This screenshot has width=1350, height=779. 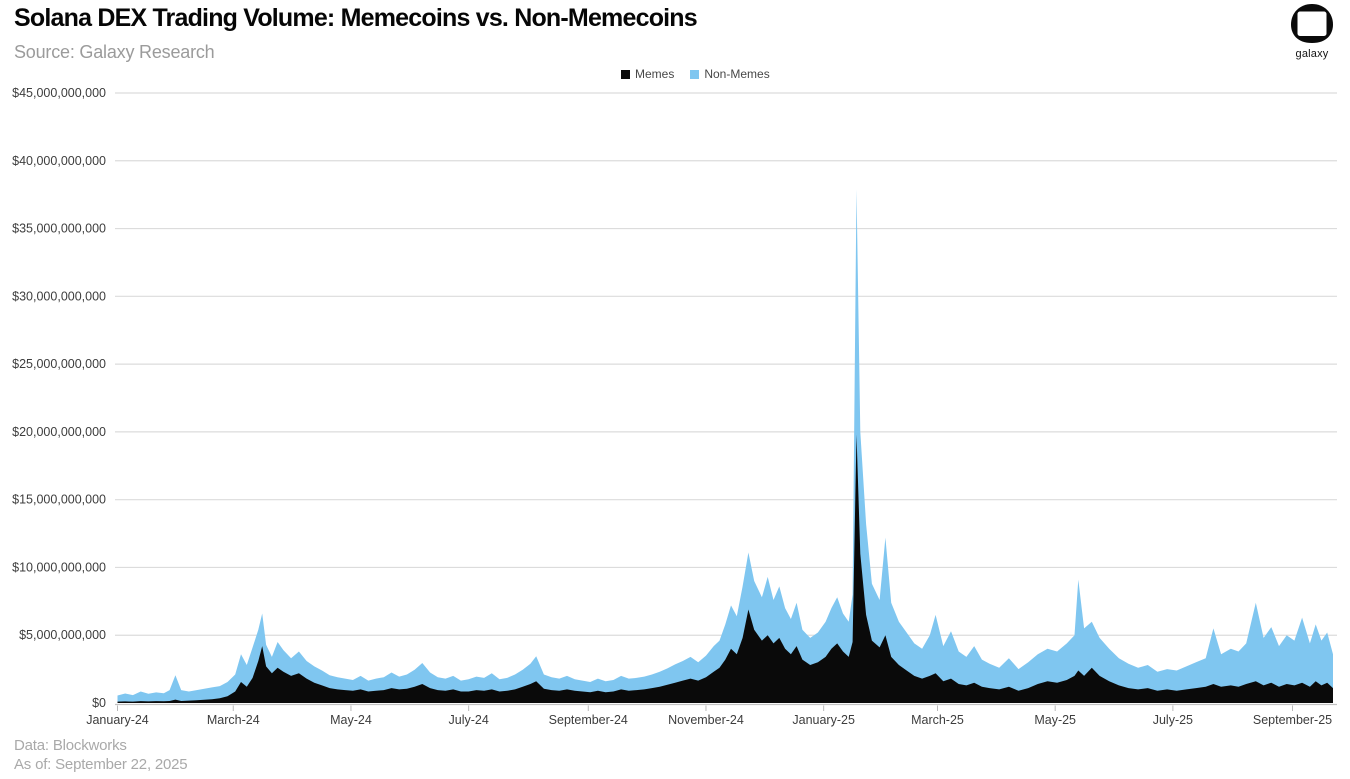 What do you see at coordinates (937, 720) in the screenshot?
I see `x-tick-label: March-25` at bounding box center [937, 720].